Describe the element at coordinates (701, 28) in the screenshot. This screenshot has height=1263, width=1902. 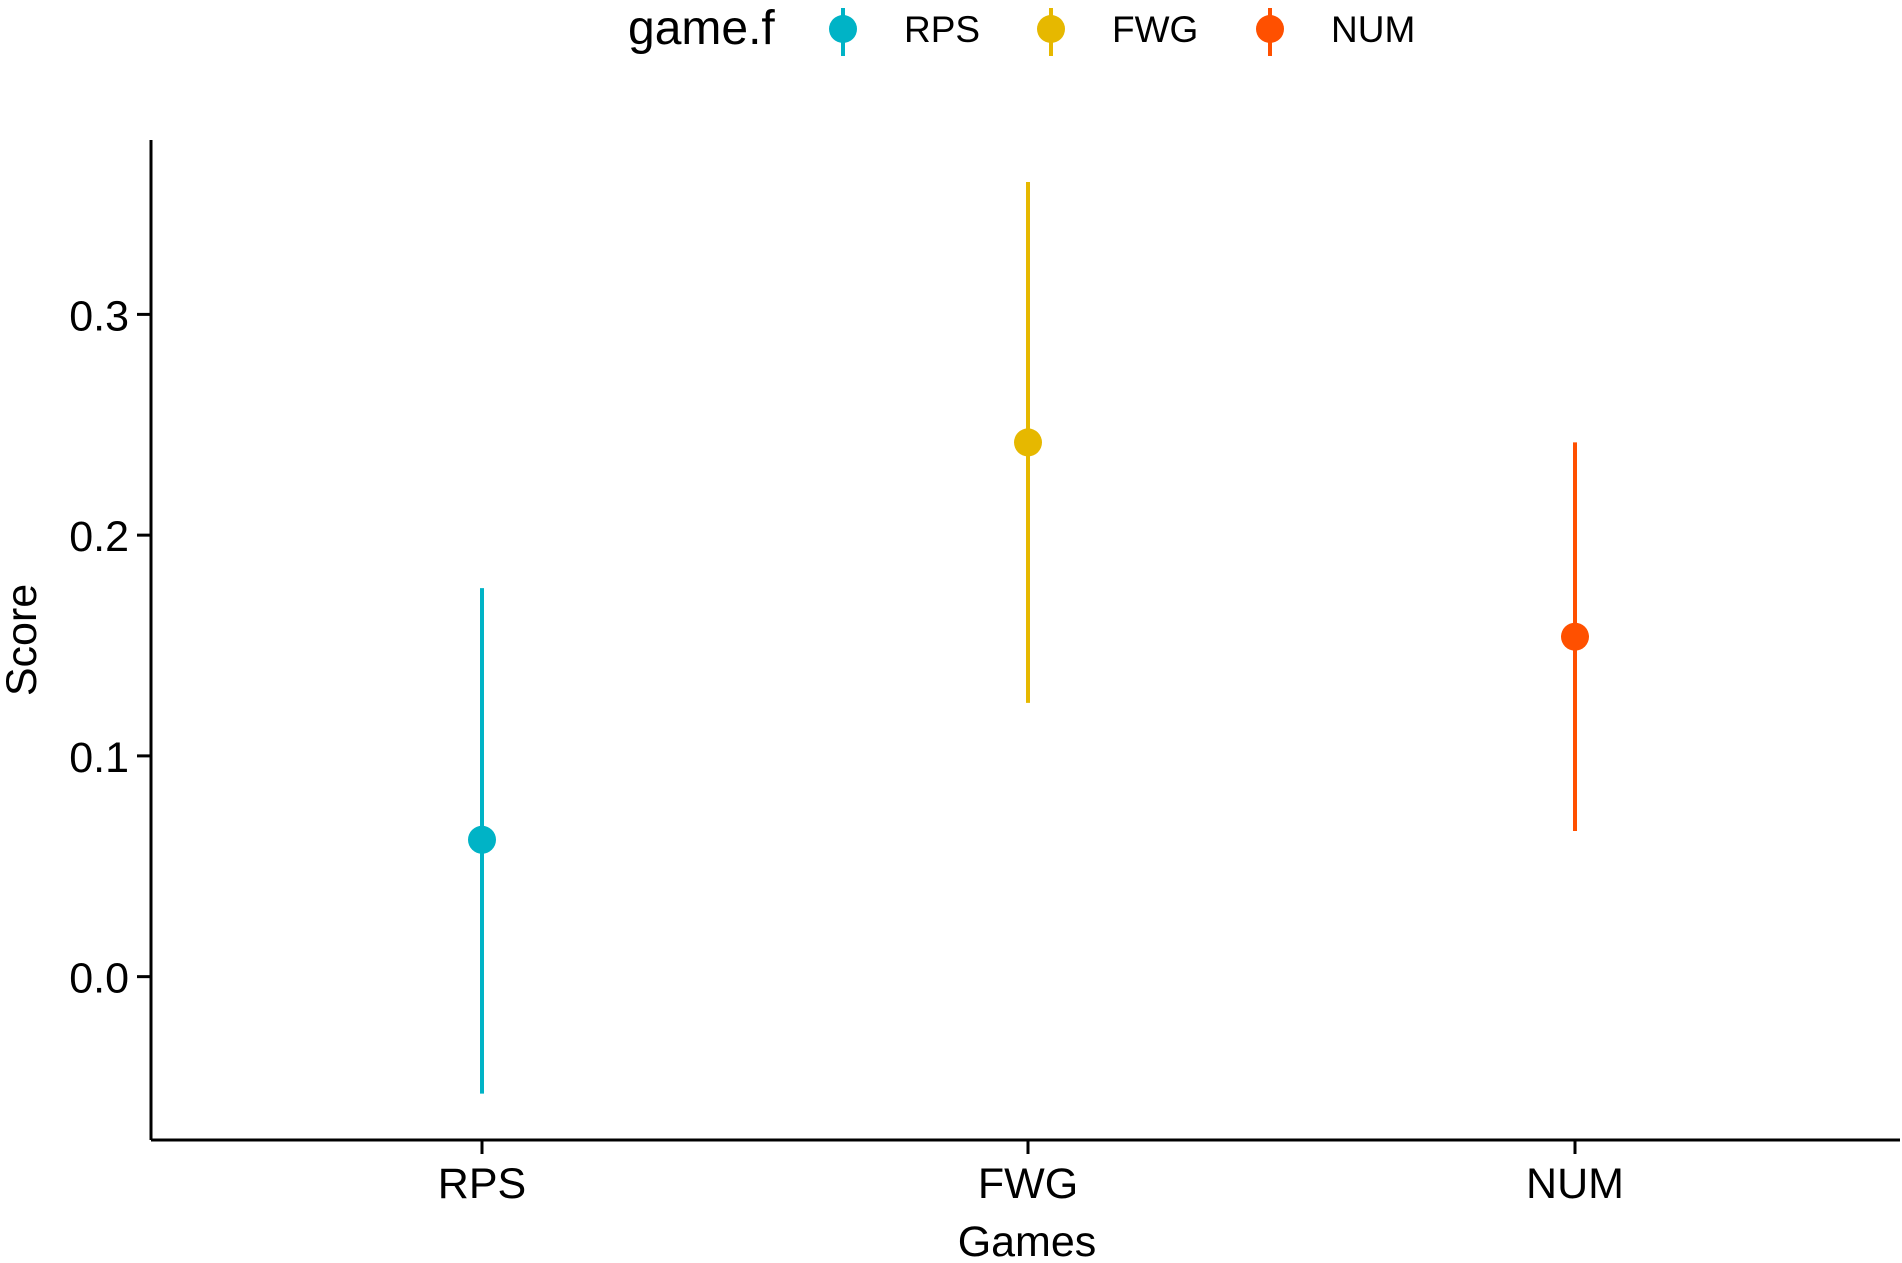
I see `legend-title: game.f` at that location.